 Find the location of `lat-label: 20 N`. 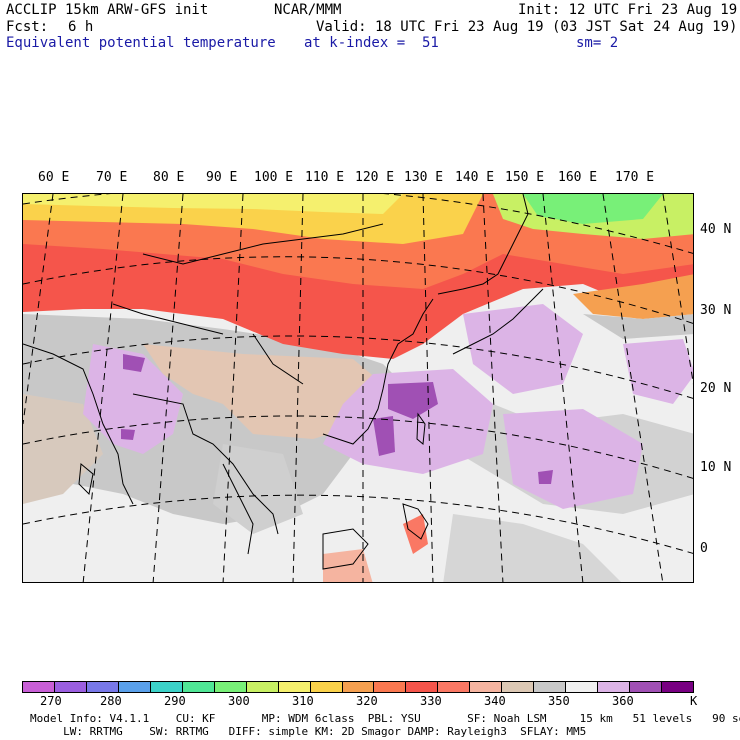

lat-label: 20 N is located at coordinates (716, 388).